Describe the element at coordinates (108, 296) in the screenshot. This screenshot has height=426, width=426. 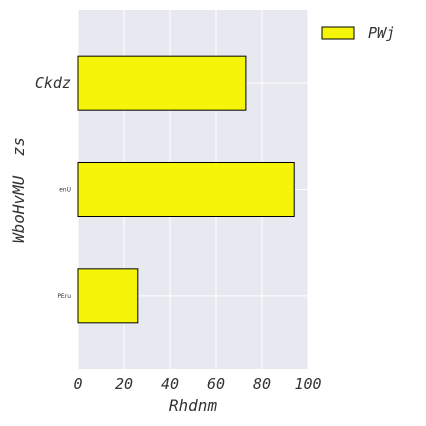
I see `bar-peru` at that location.